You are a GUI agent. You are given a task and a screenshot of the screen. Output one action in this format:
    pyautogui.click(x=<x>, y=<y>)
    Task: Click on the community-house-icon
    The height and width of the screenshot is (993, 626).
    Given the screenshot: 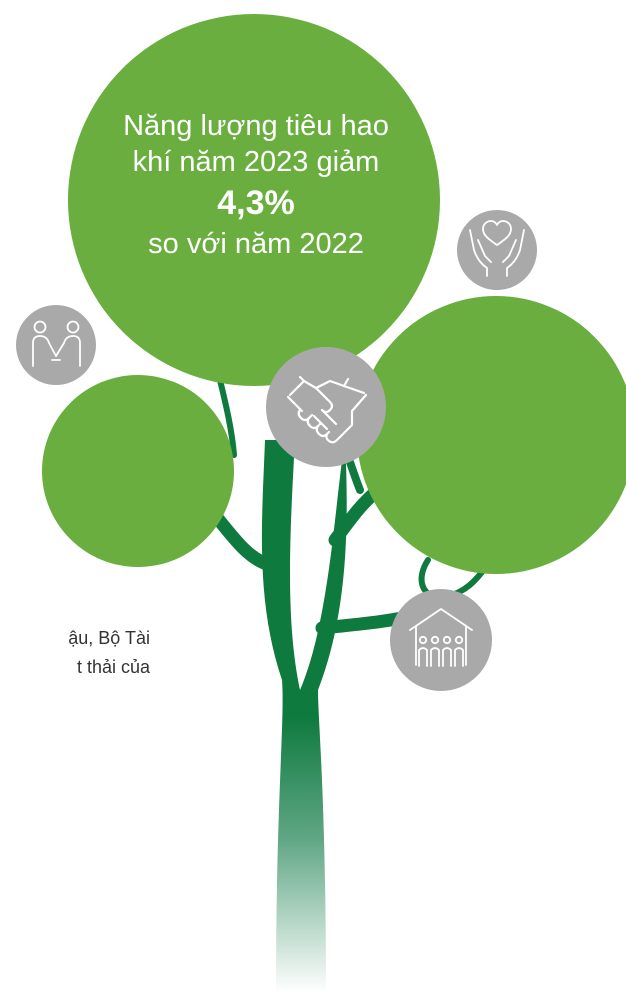 What is the action you would take?
    pyautogui.click(x=441, y=640)
    